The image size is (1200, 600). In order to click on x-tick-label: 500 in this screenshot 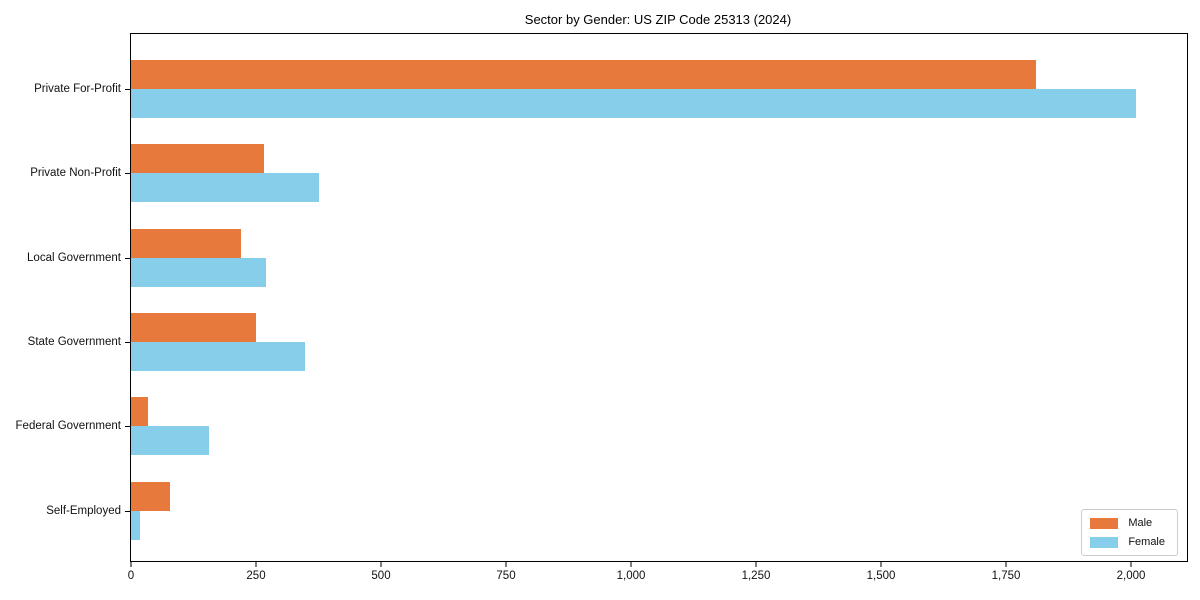, I will do `click(381, 576)`.